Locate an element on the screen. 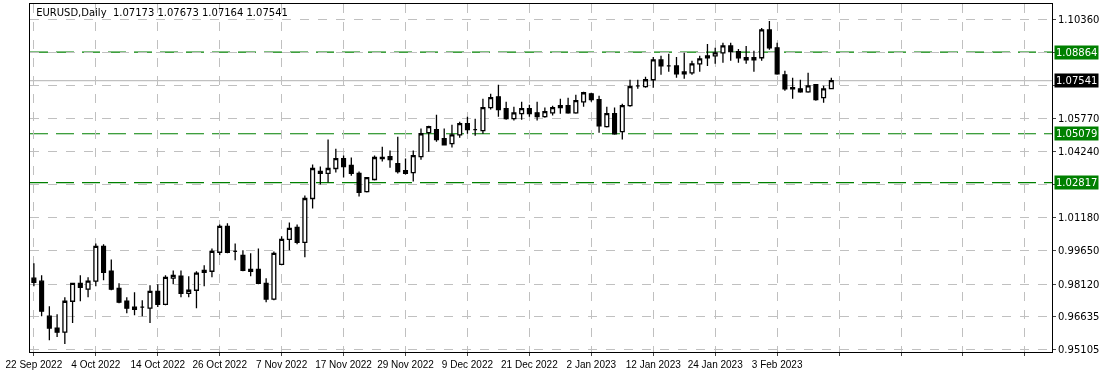 Image resolution: width=1102 pixels, height=373 pixels. x-tick-label: 3 Feb 2023 is located at coordinates (777, 364).